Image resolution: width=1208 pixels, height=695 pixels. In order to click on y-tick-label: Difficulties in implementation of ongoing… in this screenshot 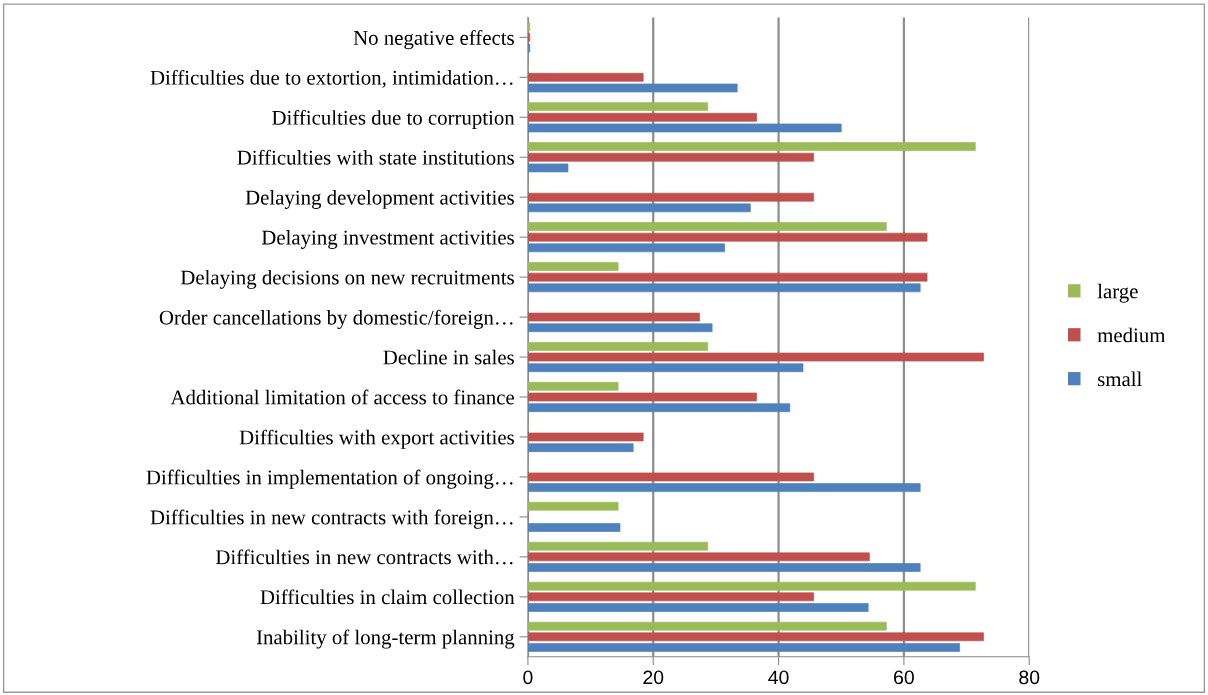, I will do `click(329, 479)`.